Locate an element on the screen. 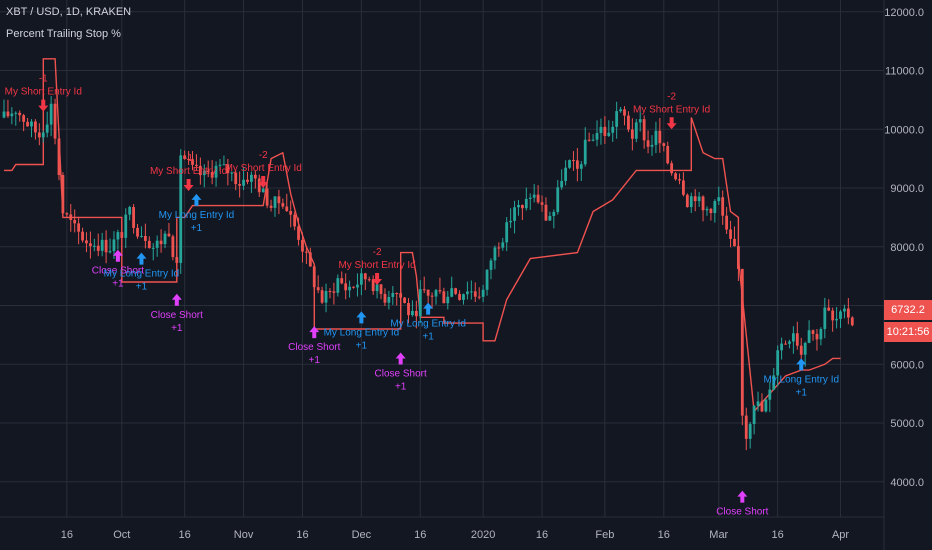  indicator-title: Percent Trailing Stop % is located at coordinates (63, 34).